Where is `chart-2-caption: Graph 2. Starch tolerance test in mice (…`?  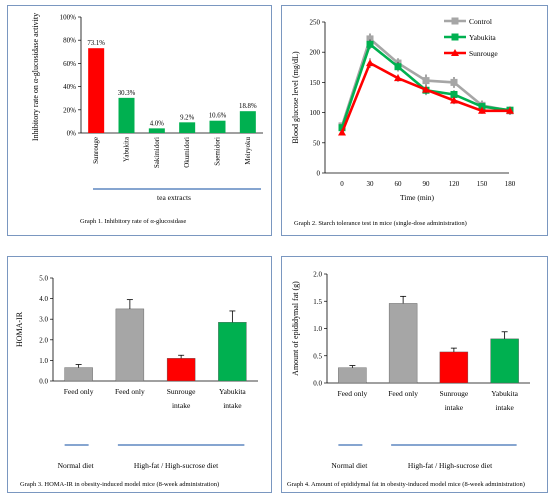 chart-2-caption: Graph 2. Starch tolerance test in mice (… is located at coordinates (380, 223).